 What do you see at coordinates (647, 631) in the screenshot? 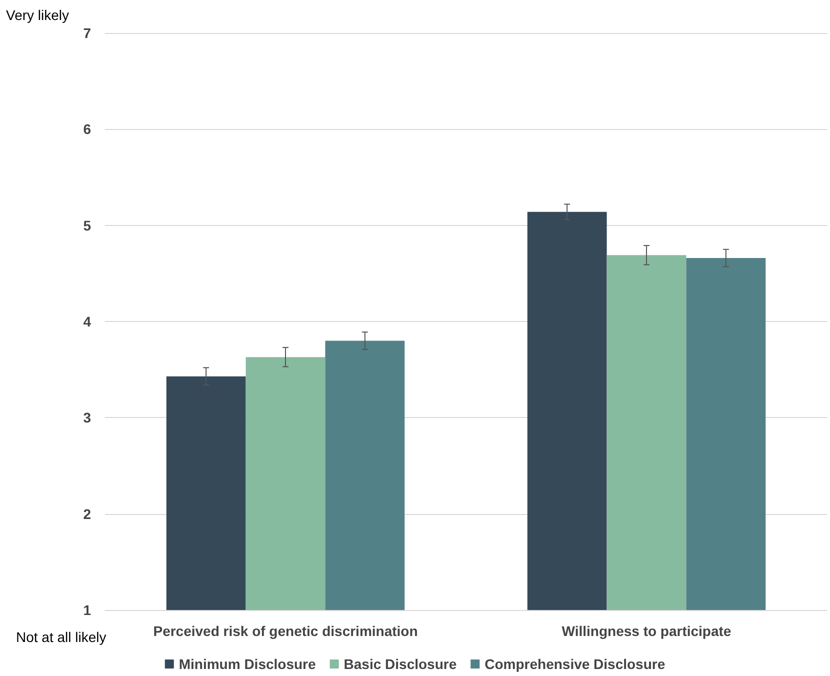
I see `x-tick-label: Willingness to participate` at bounding box center [647, 631].